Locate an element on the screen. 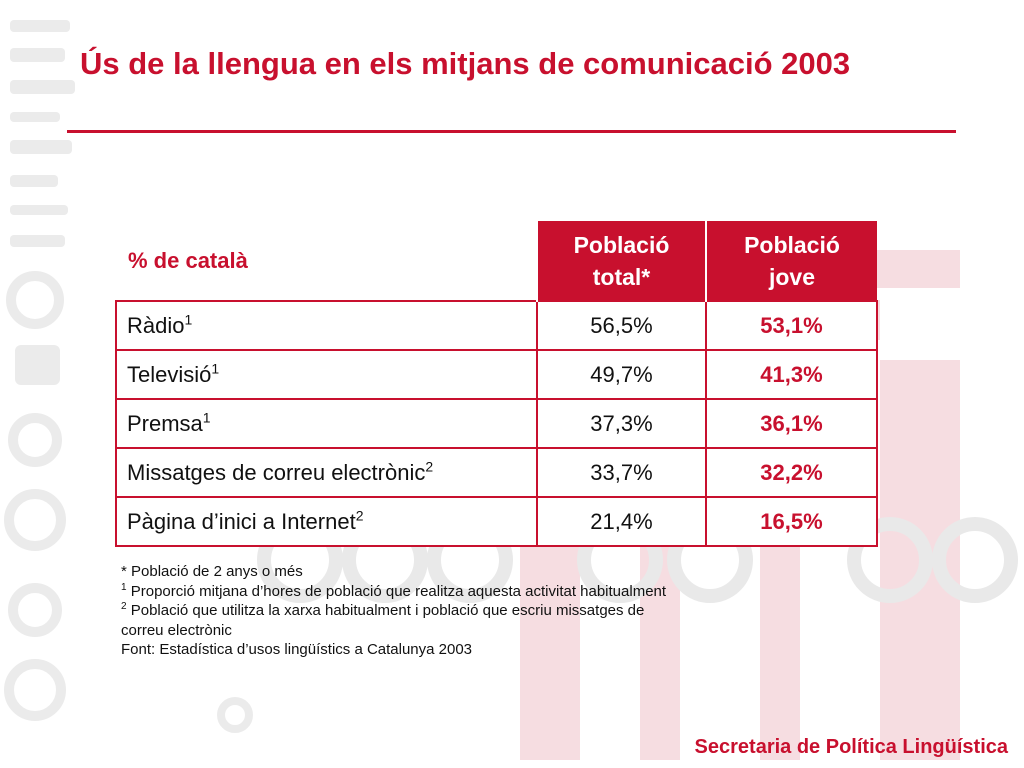 The image size is (1024, 768). column-header-total: Població total* is located at coordinates (621, 261).